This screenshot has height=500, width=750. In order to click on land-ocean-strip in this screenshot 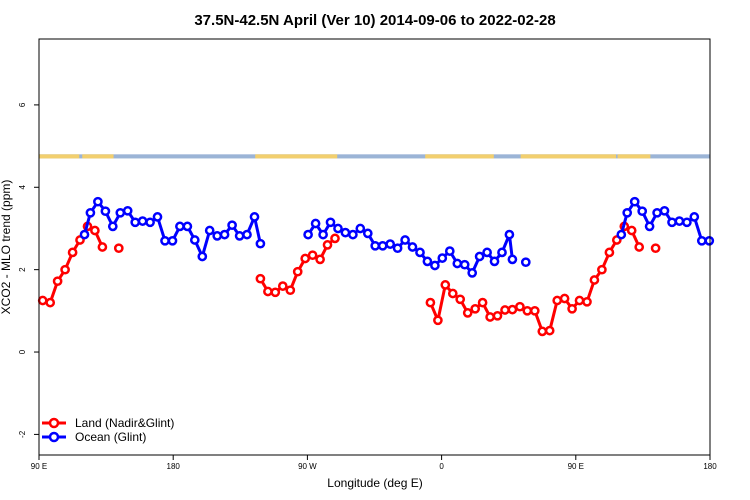, I will do `click(374, 156)`.